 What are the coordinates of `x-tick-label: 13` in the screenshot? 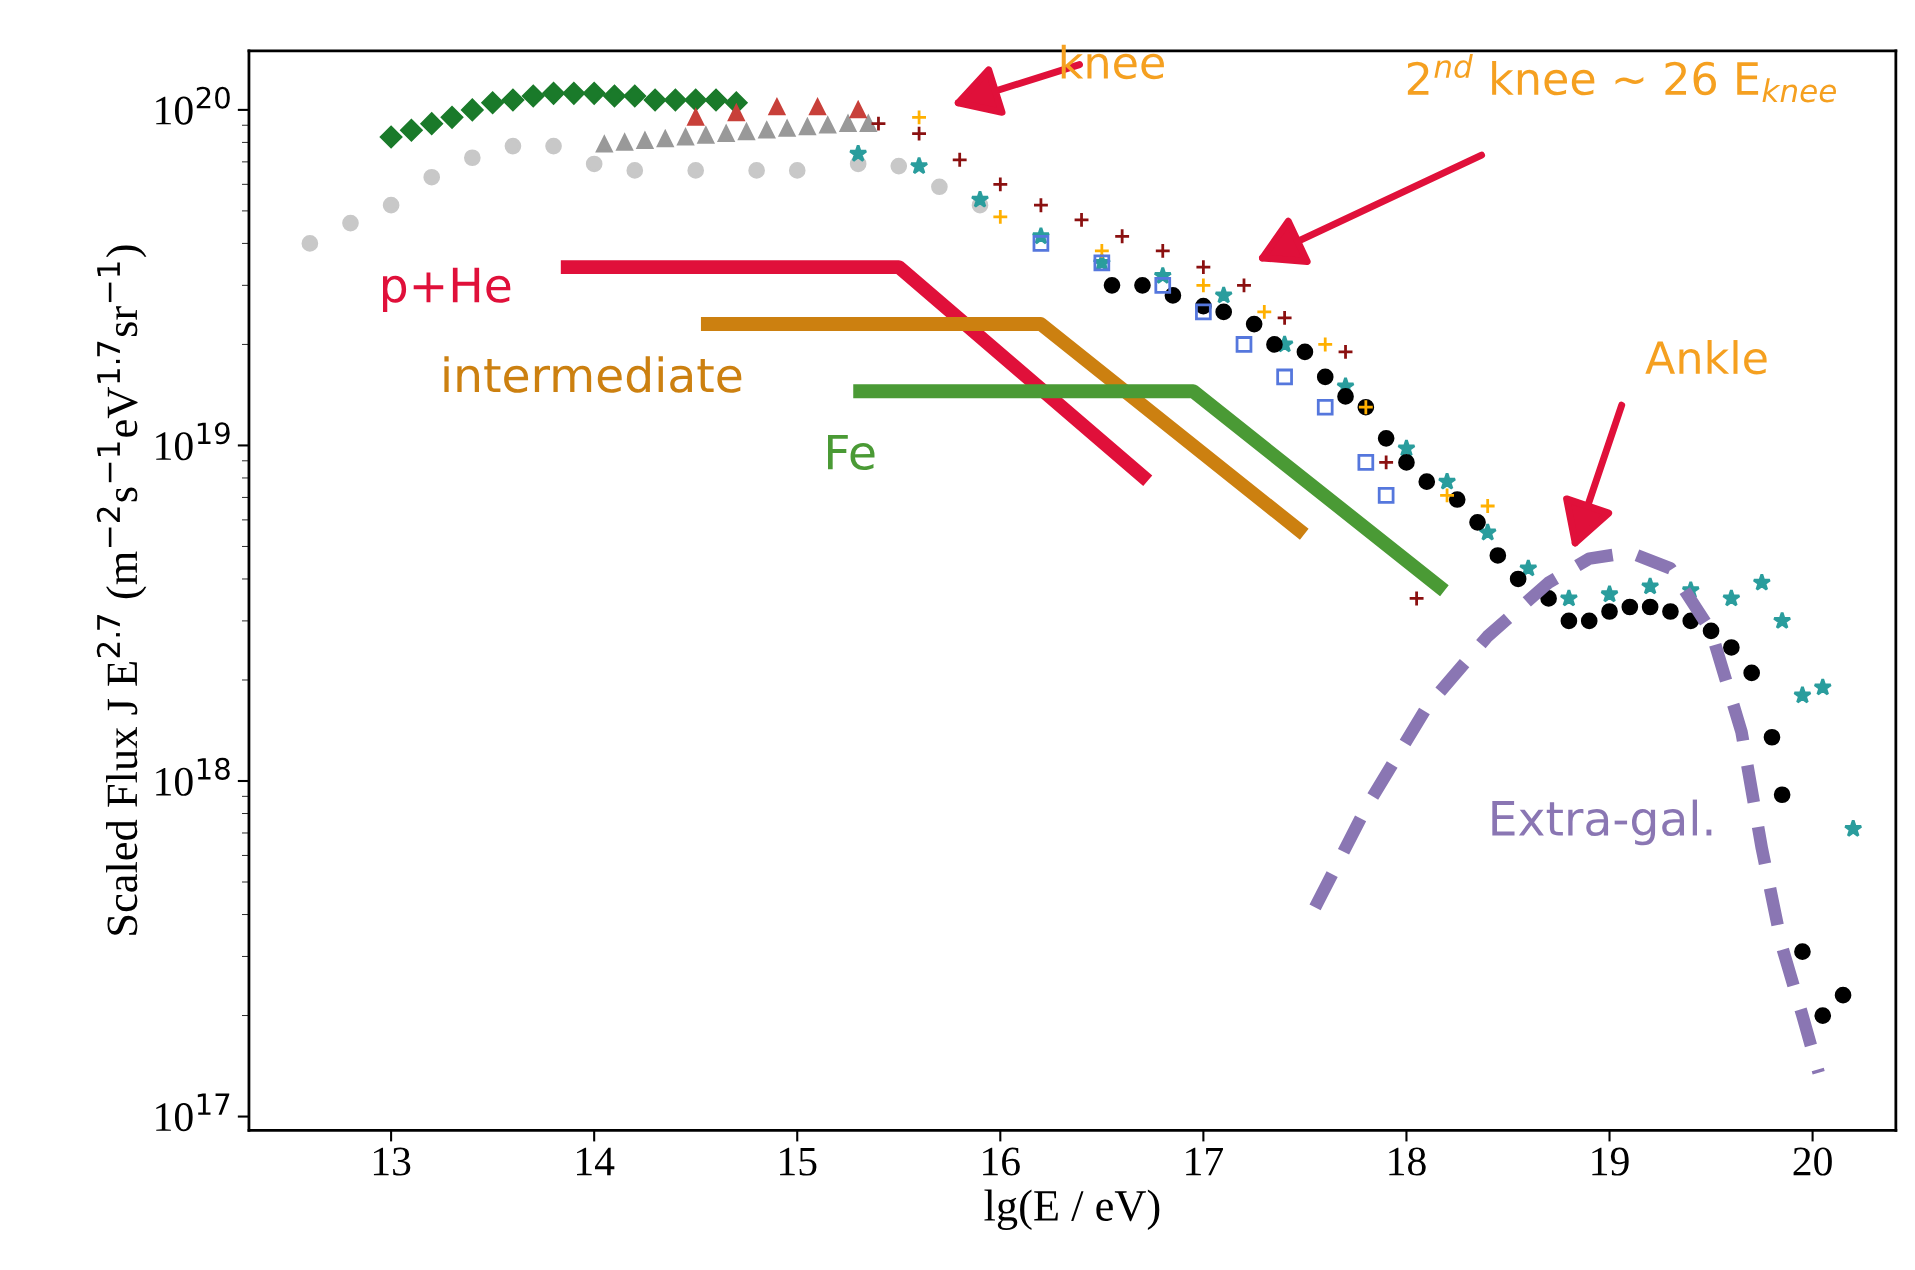 It's located at (392, 1161).